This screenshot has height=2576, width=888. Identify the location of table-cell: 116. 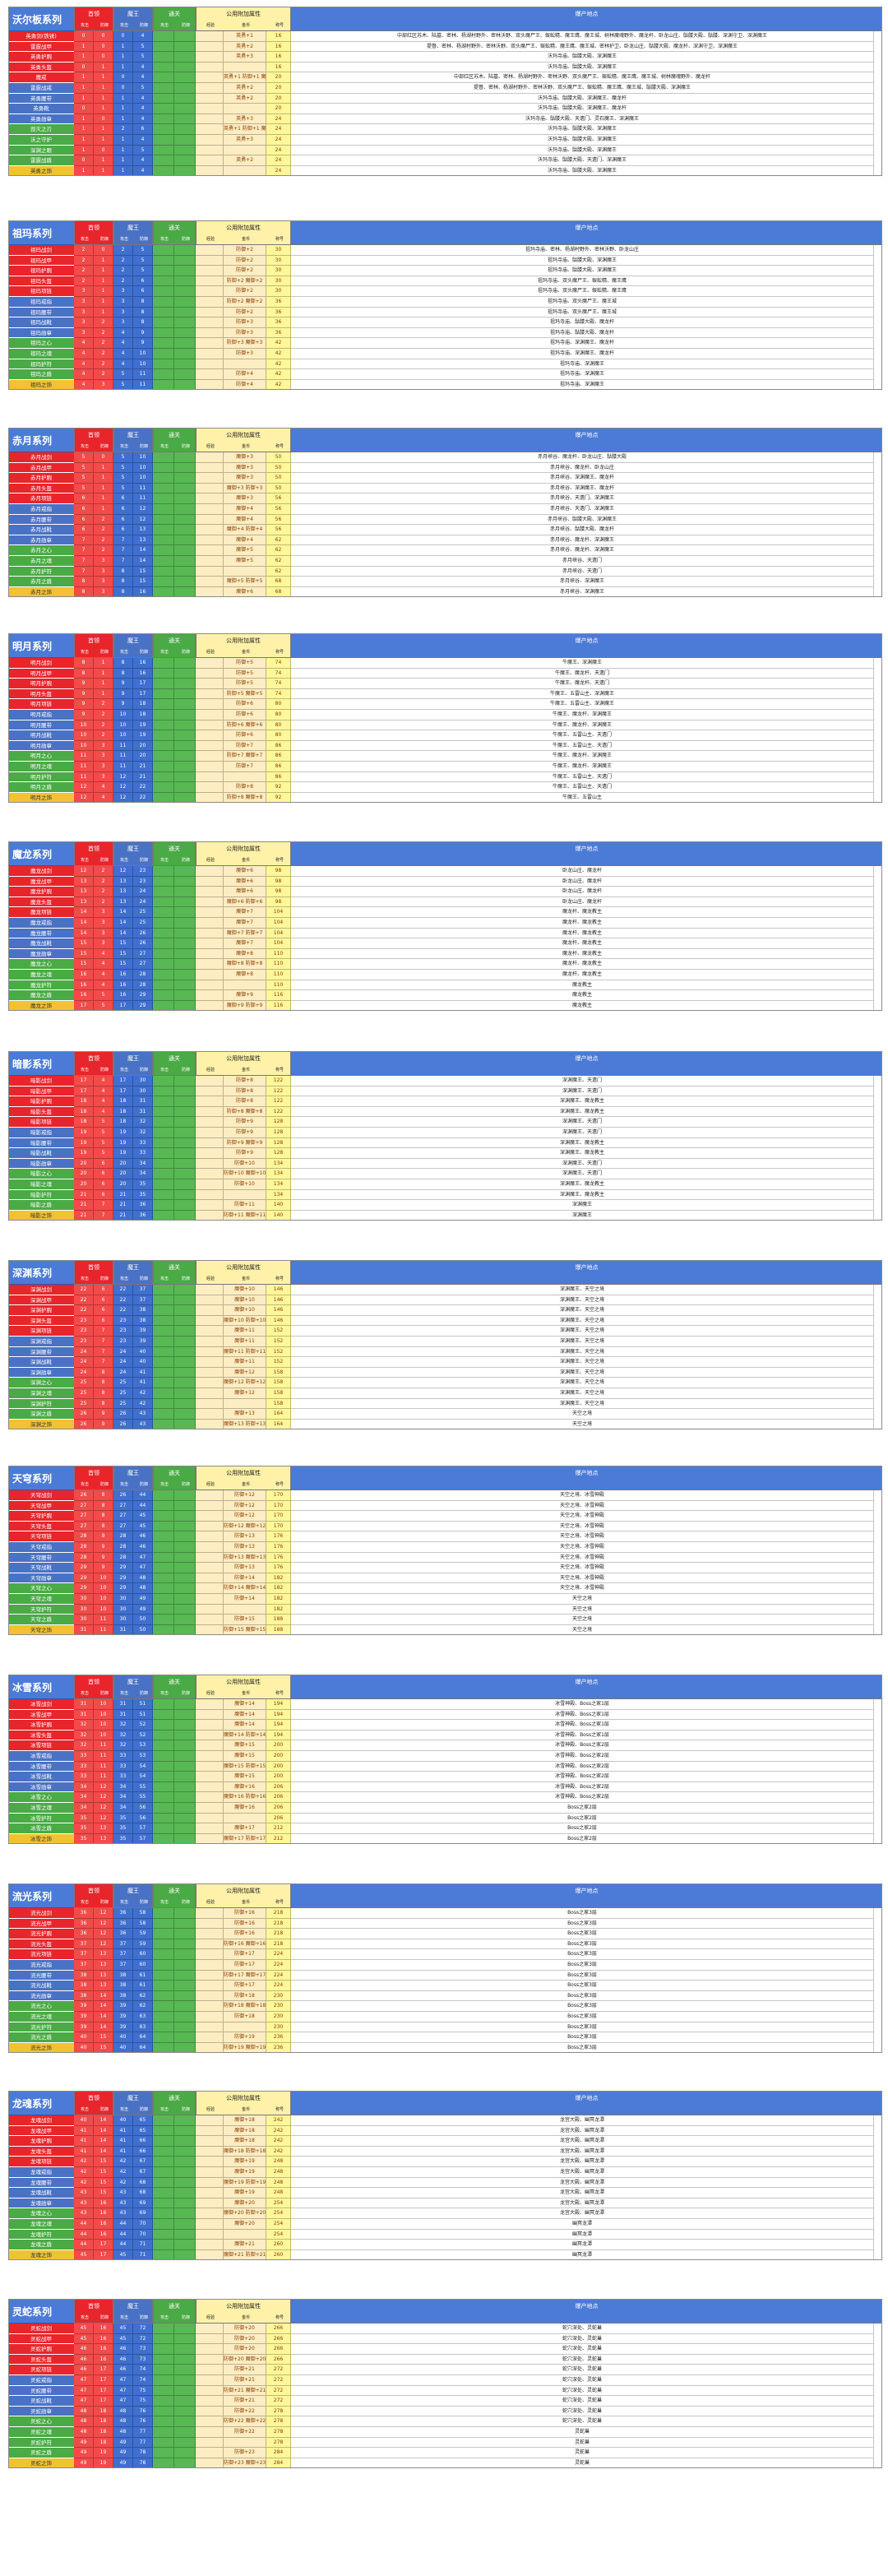
(278, 1006).